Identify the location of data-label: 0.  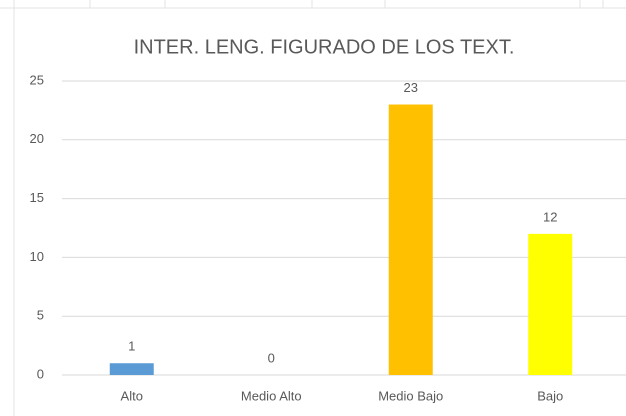
(271, 357).